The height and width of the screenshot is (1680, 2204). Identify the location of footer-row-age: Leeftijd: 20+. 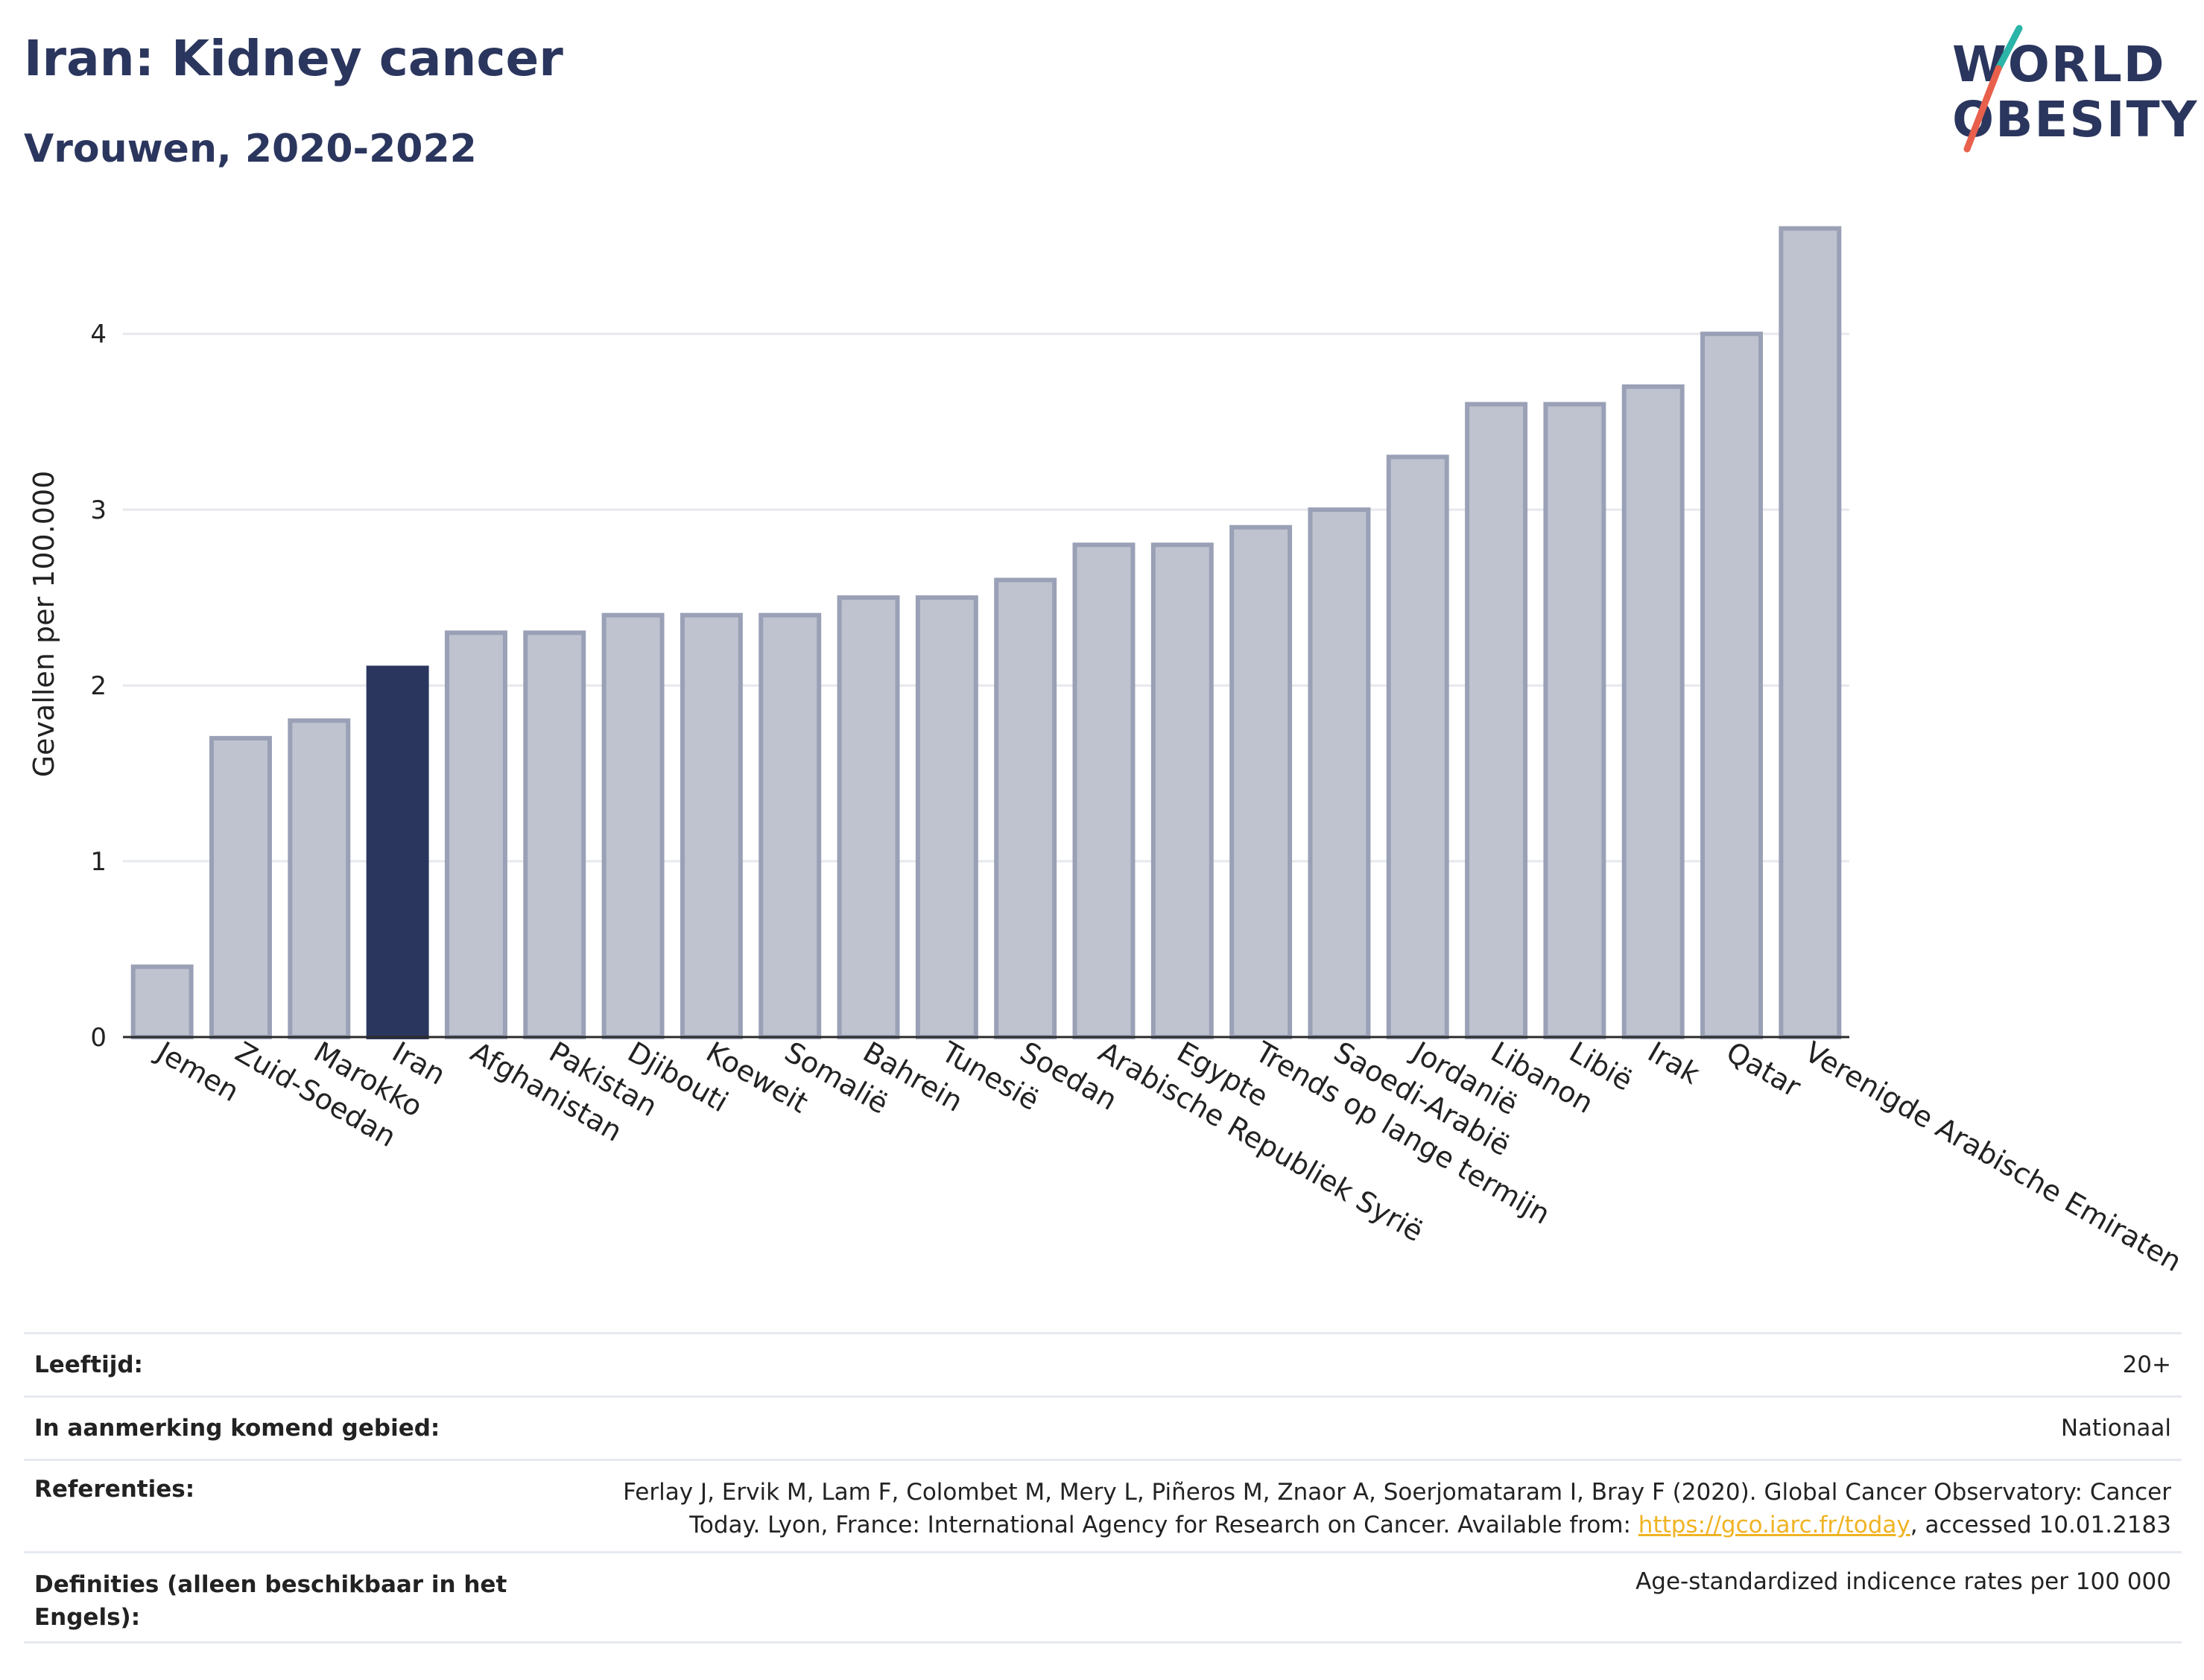
(1103, 1363).